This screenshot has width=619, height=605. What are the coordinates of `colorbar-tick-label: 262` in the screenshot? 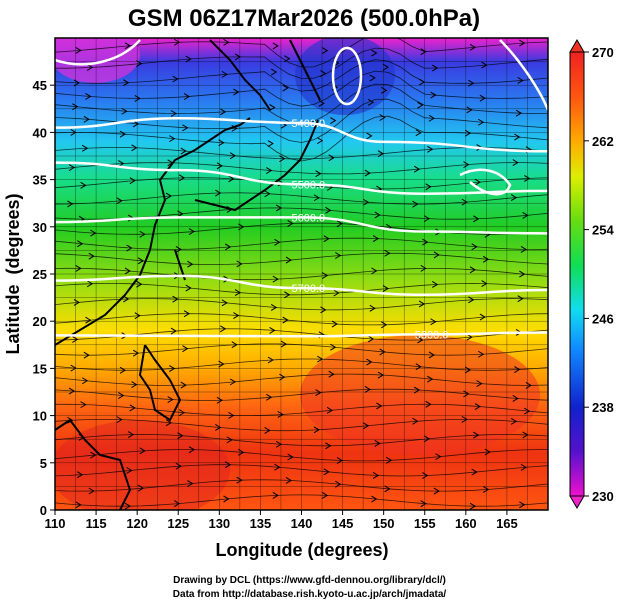 It's located at (603, 141).